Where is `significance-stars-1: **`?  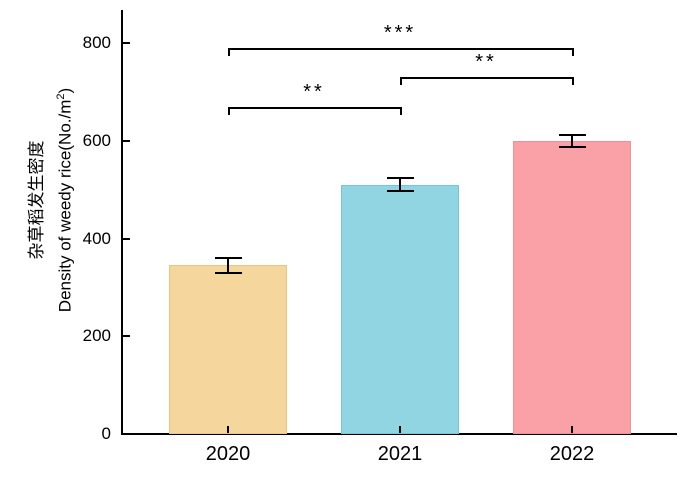
significance-stars-1: ** is located at coordinates (486, 62).